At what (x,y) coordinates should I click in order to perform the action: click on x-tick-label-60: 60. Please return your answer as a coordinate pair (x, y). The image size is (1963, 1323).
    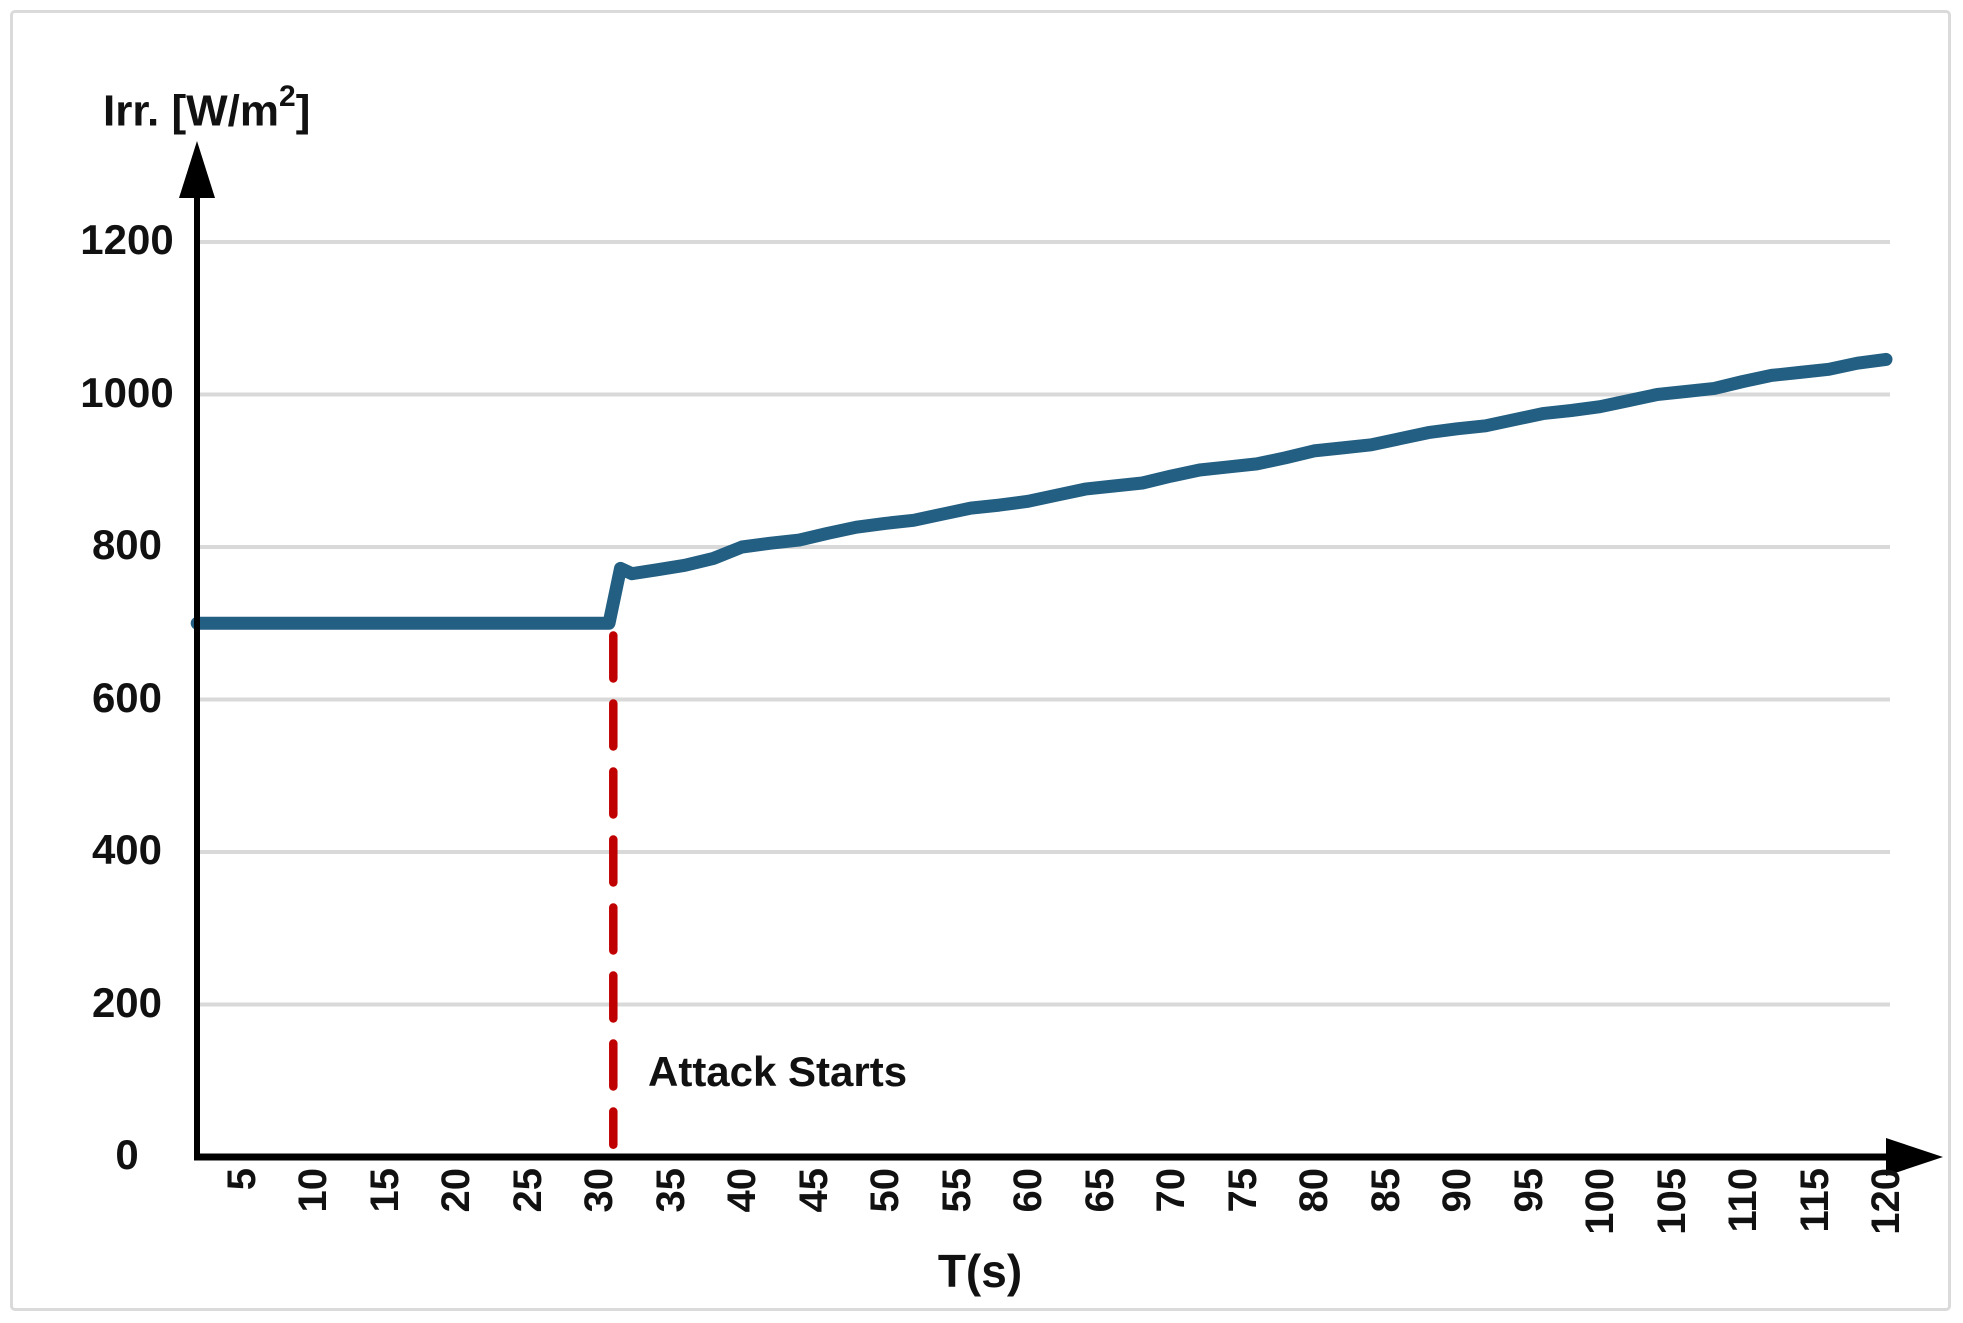
    Looking at the image, I should click on (1028, 1190).